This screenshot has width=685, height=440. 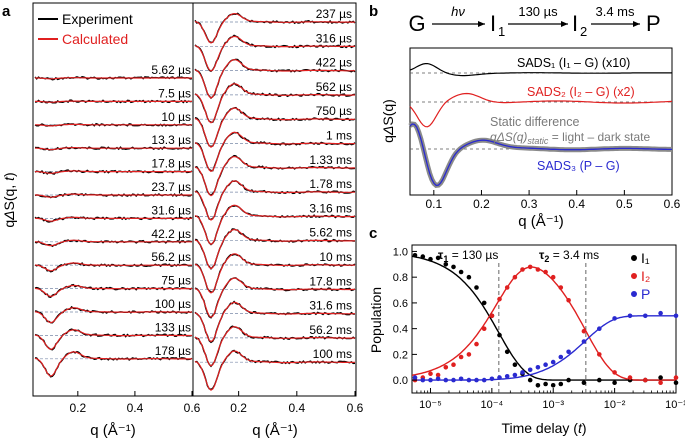 What do you see at coordinates (171, 257) in the screenshot?
I see `delay-label: 56.2 µs` at bounding box center [171, 257].